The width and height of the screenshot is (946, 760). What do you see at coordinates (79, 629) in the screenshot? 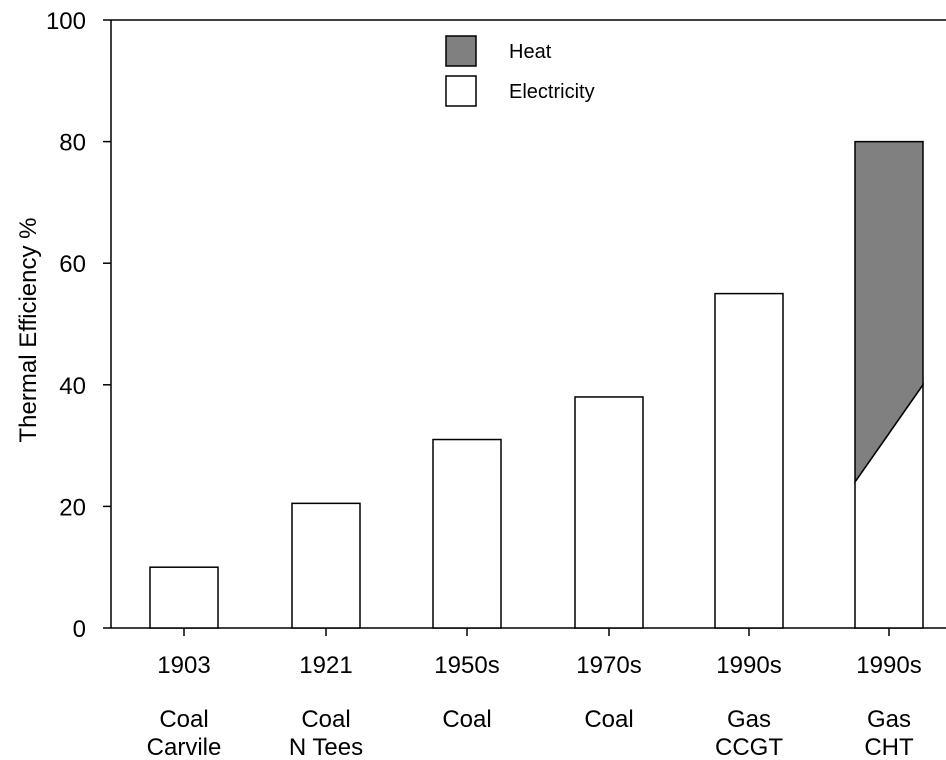
I see `y-tick-label: 0` at bounding box center [79, 629].